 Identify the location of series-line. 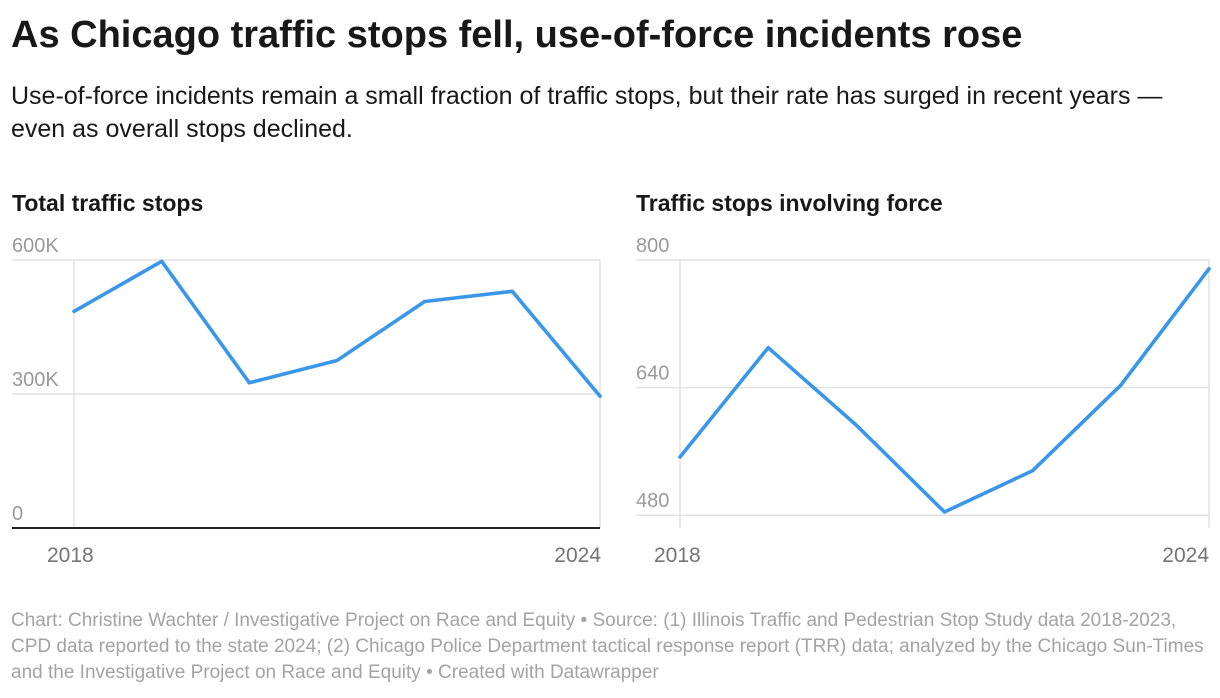
(337, 329).